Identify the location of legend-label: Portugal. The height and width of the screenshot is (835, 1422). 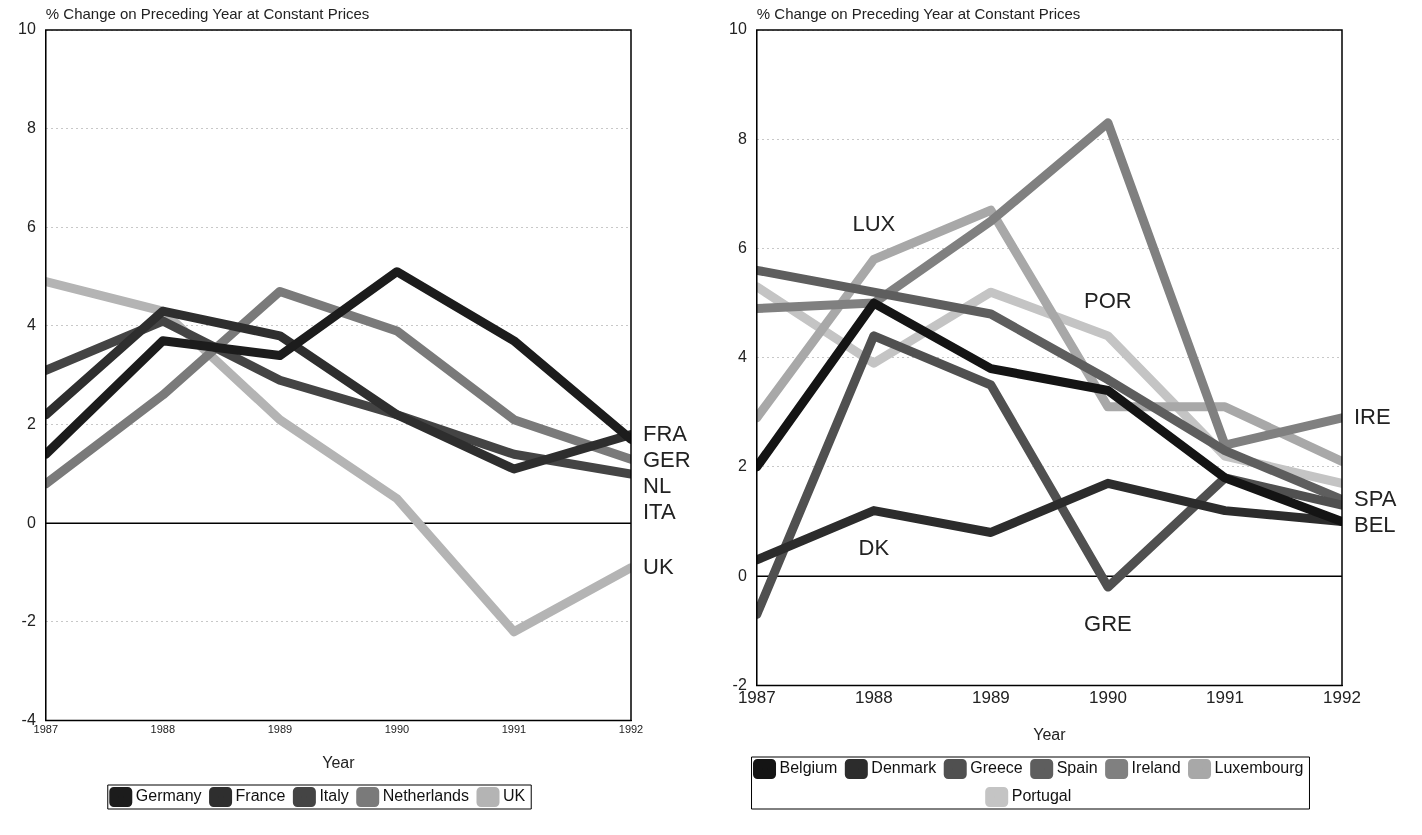
(1041, 796).